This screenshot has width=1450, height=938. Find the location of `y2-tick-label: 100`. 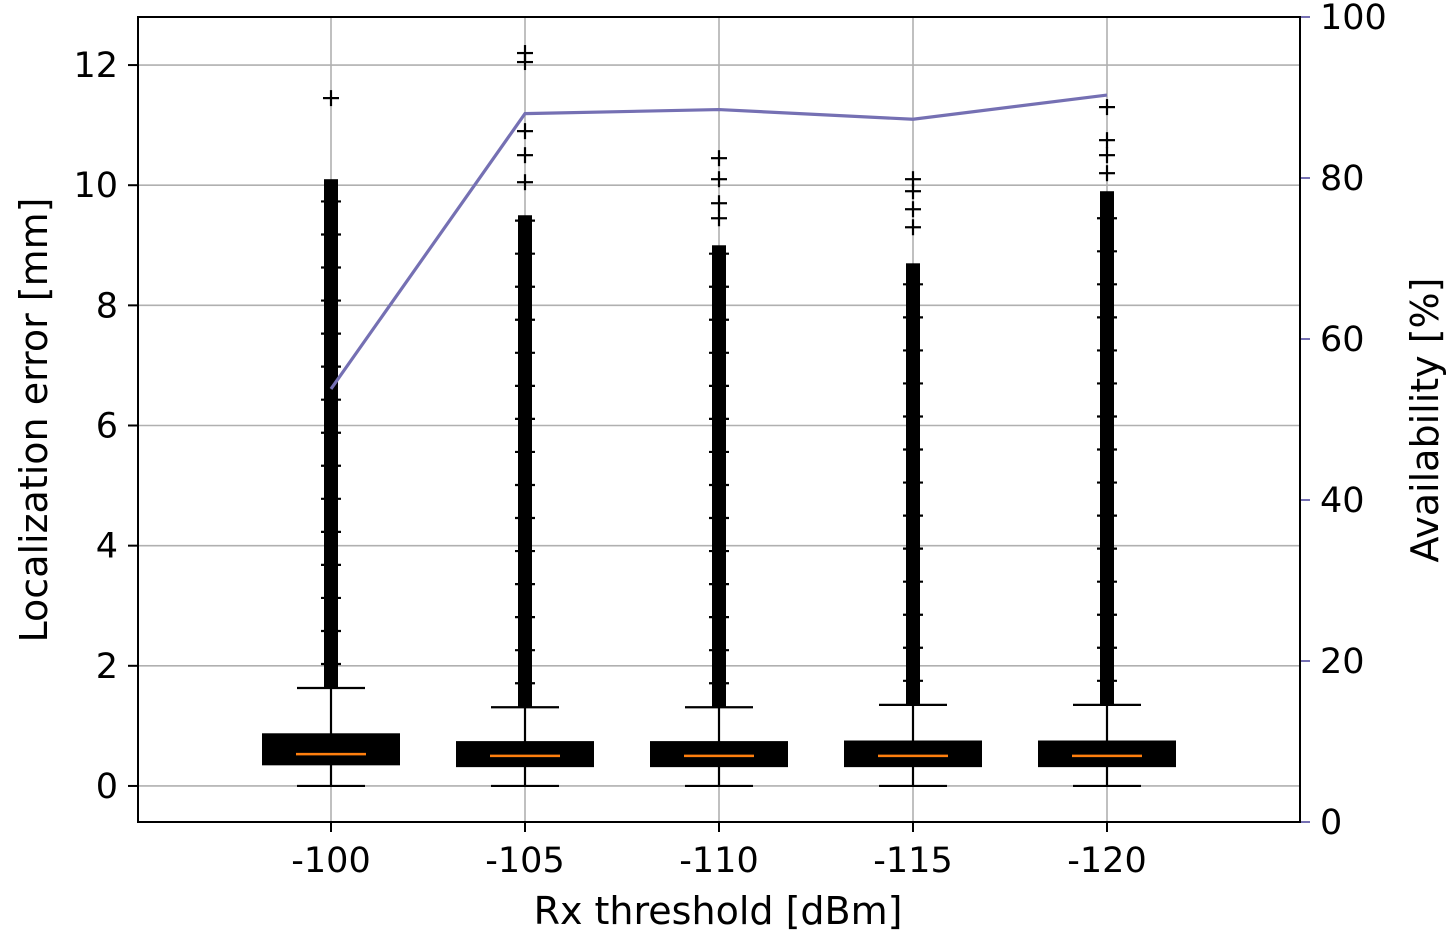

y2-tick-label: 100 is located at coordinates (1353, 19).